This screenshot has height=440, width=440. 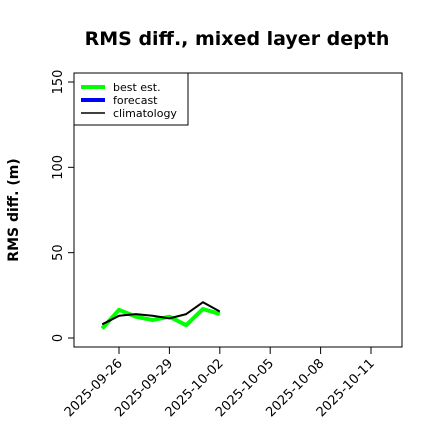 I want to click on y-tick-label: 150, so click(x=58, y=82).